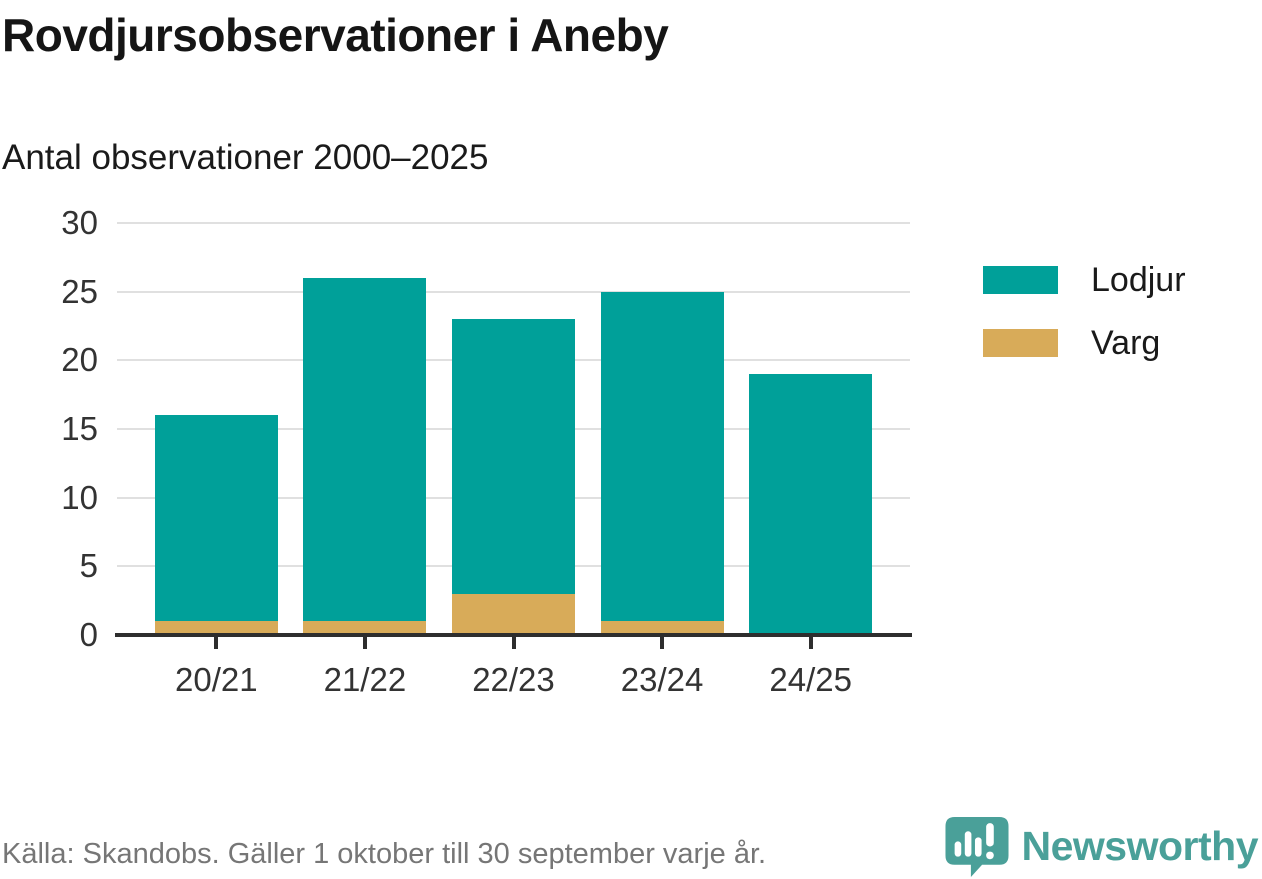 The width and height of the screenshot is (1262, 879). What do you see at coordinates (79, 291) in the screenshot?
I see `y-axis-tick-label: 25` at bounding box center [79, 291].